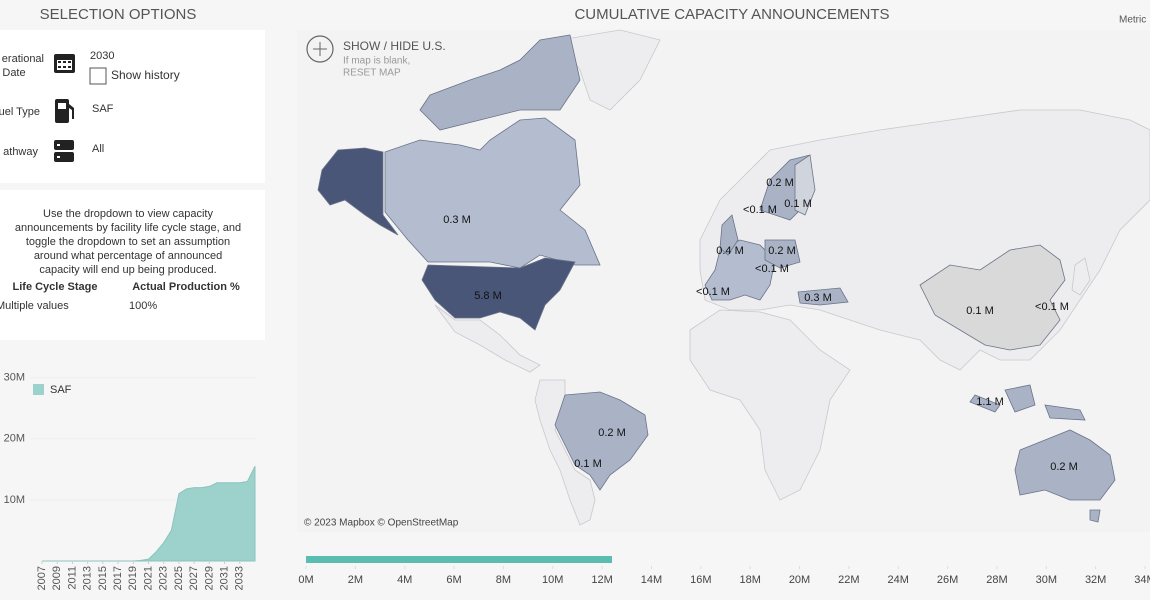 This screenshot has width=1150, height=600. I want to click on bar, so click(459, 559).